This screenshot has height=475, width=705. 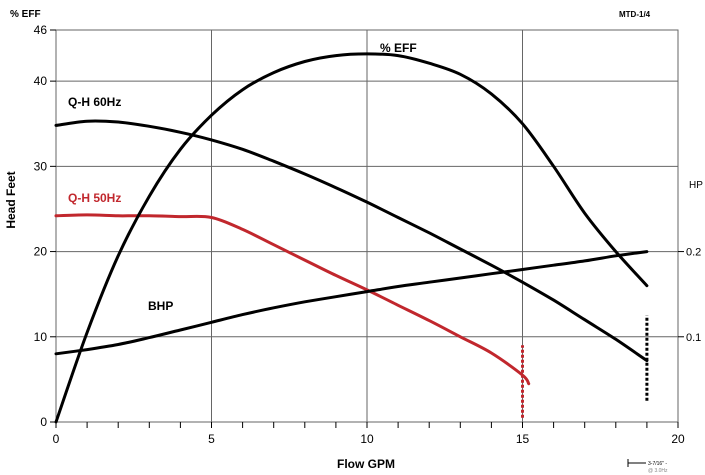 I want to click on x-axis-title: Flow GPM, so click(x=366, y=464).